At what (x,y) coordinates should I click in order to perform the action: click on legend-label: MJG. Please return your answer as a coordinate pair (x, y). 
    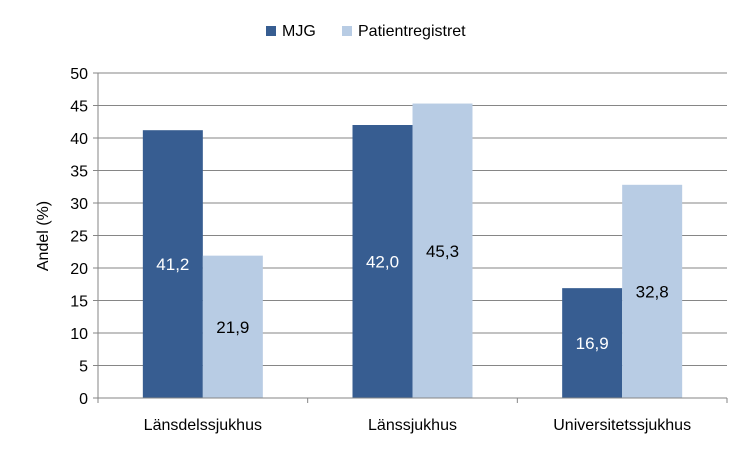
    Looking at the image, I should click on (299, 31).